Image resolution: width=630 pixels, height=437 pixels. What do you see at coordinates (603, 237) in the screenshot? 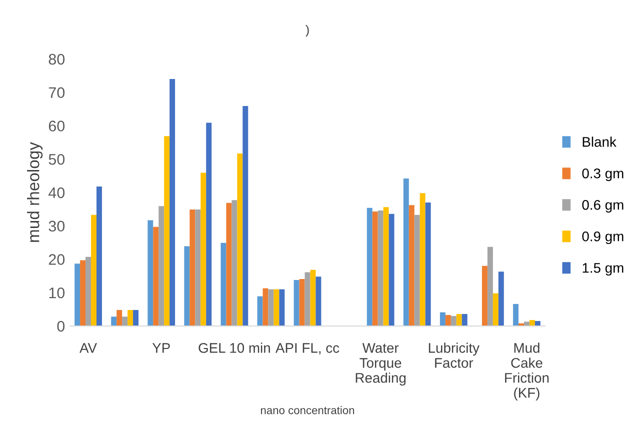
I see `legend-label: 0.9 gm` at bounding box center [603, 237].